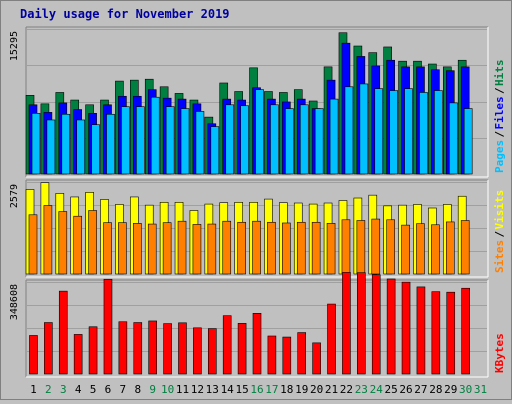  What do you see at coordinates (286, 389) in the screenshot?
I see `x-tick-label-day-18: 18` at bounding box center [286, 389].